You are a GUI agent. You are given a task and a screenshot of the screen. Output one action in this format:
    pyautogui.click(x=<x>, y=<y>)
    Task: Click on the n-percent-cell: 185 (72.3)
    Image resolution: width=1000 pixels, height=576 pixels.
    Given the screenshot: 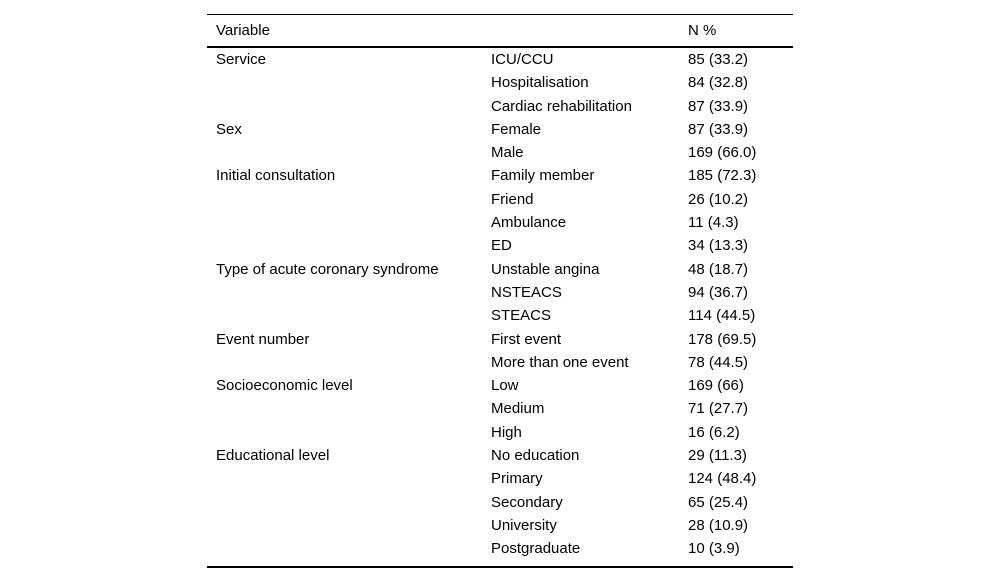 What is the action you would take?
    pyautogui.click(x=722, y=176)
    